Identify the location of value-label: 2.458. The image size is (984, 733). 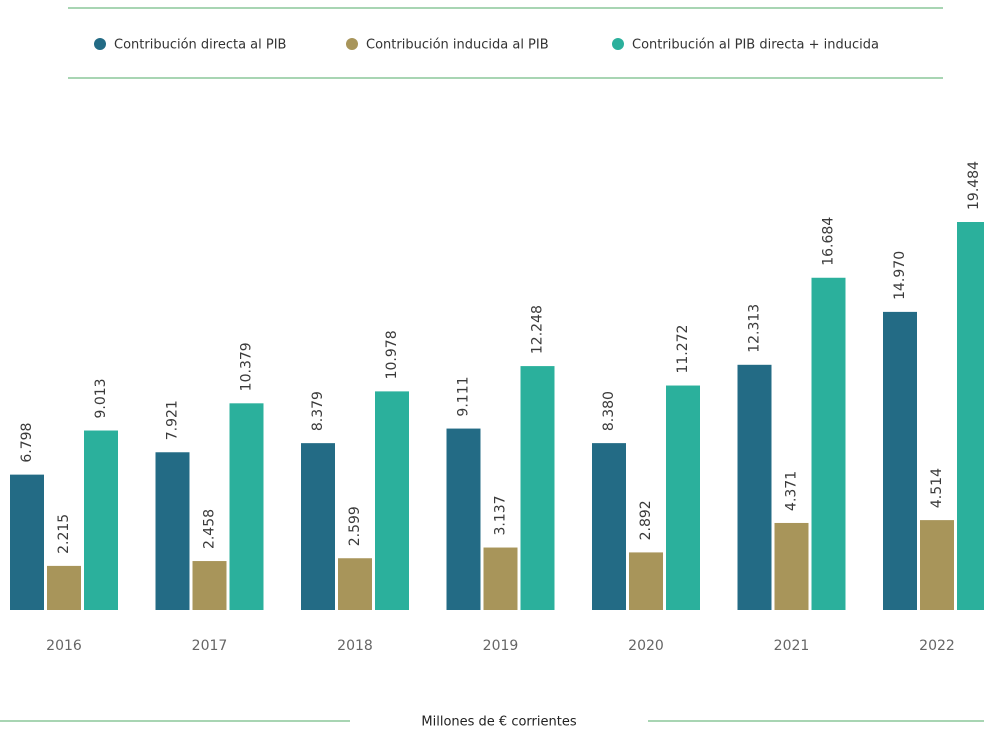
(210, 529).